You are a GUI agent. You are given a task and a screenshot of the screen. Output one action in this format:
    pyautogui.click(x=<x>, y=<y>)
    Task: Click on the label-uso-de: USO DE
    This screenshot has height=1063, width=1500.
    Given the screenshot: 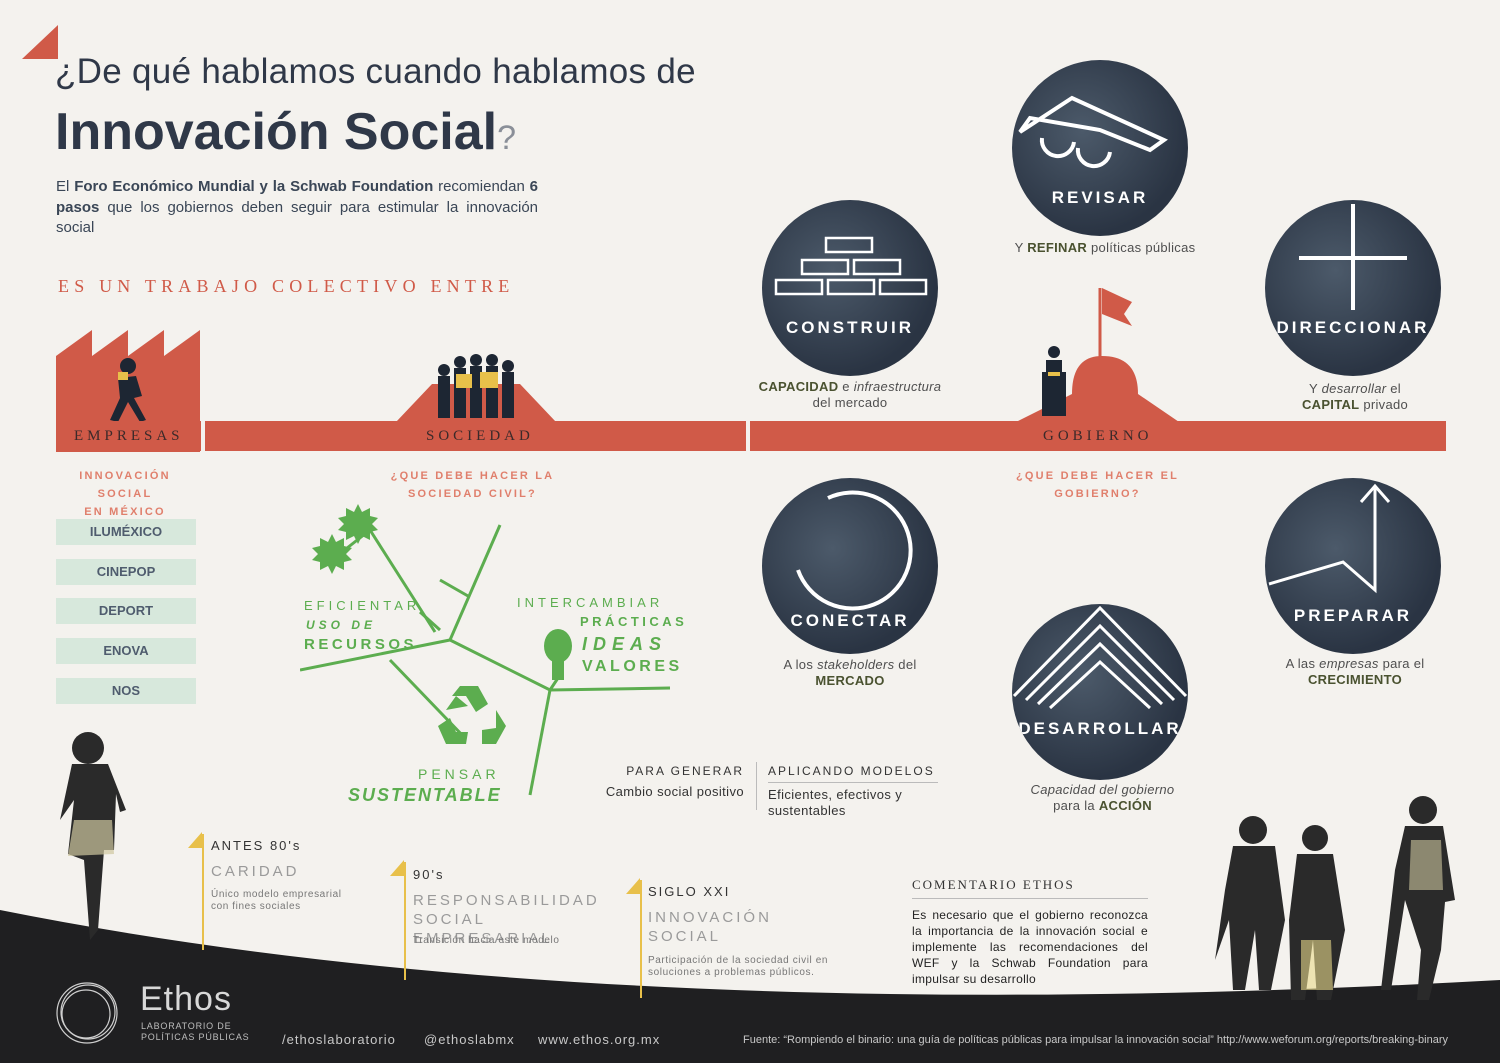 What is the action you would take?
    pyautogui.click(x=341, y=625)
    